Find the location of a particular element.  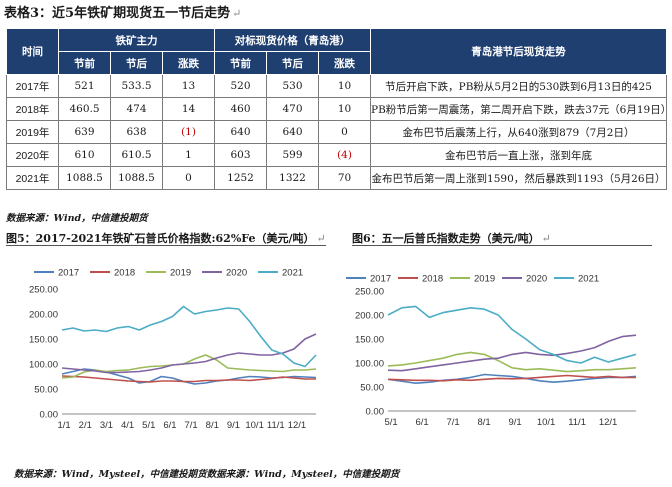

cell-description: 金布巴节后震荡上行，从640涨到879（7月2日） is located at coordinates (519, 132).